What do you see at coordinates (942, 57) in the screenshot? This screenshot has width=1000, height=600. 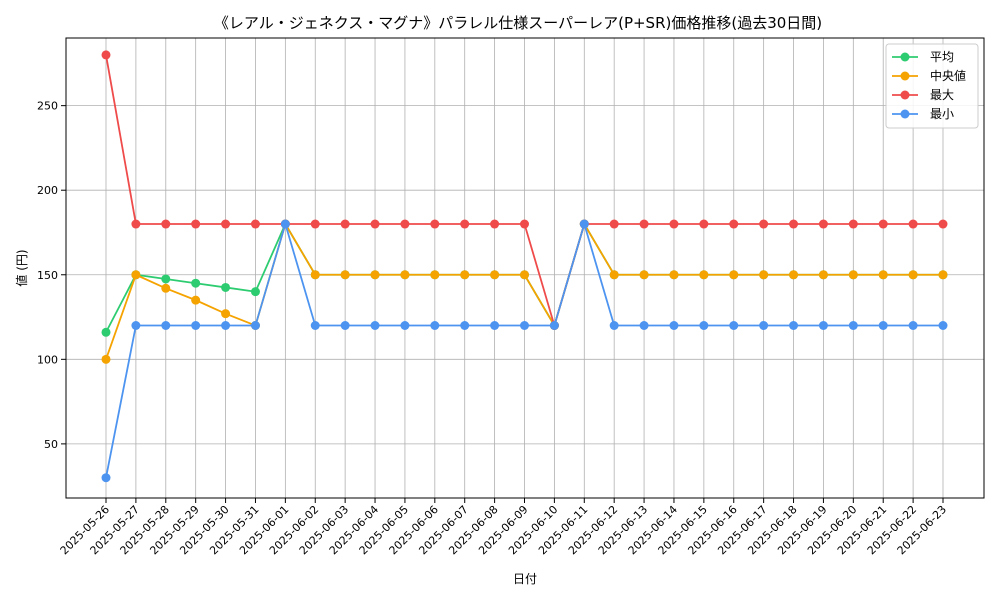 I see `legend-label: 平均` at bounding box center [942, 57].